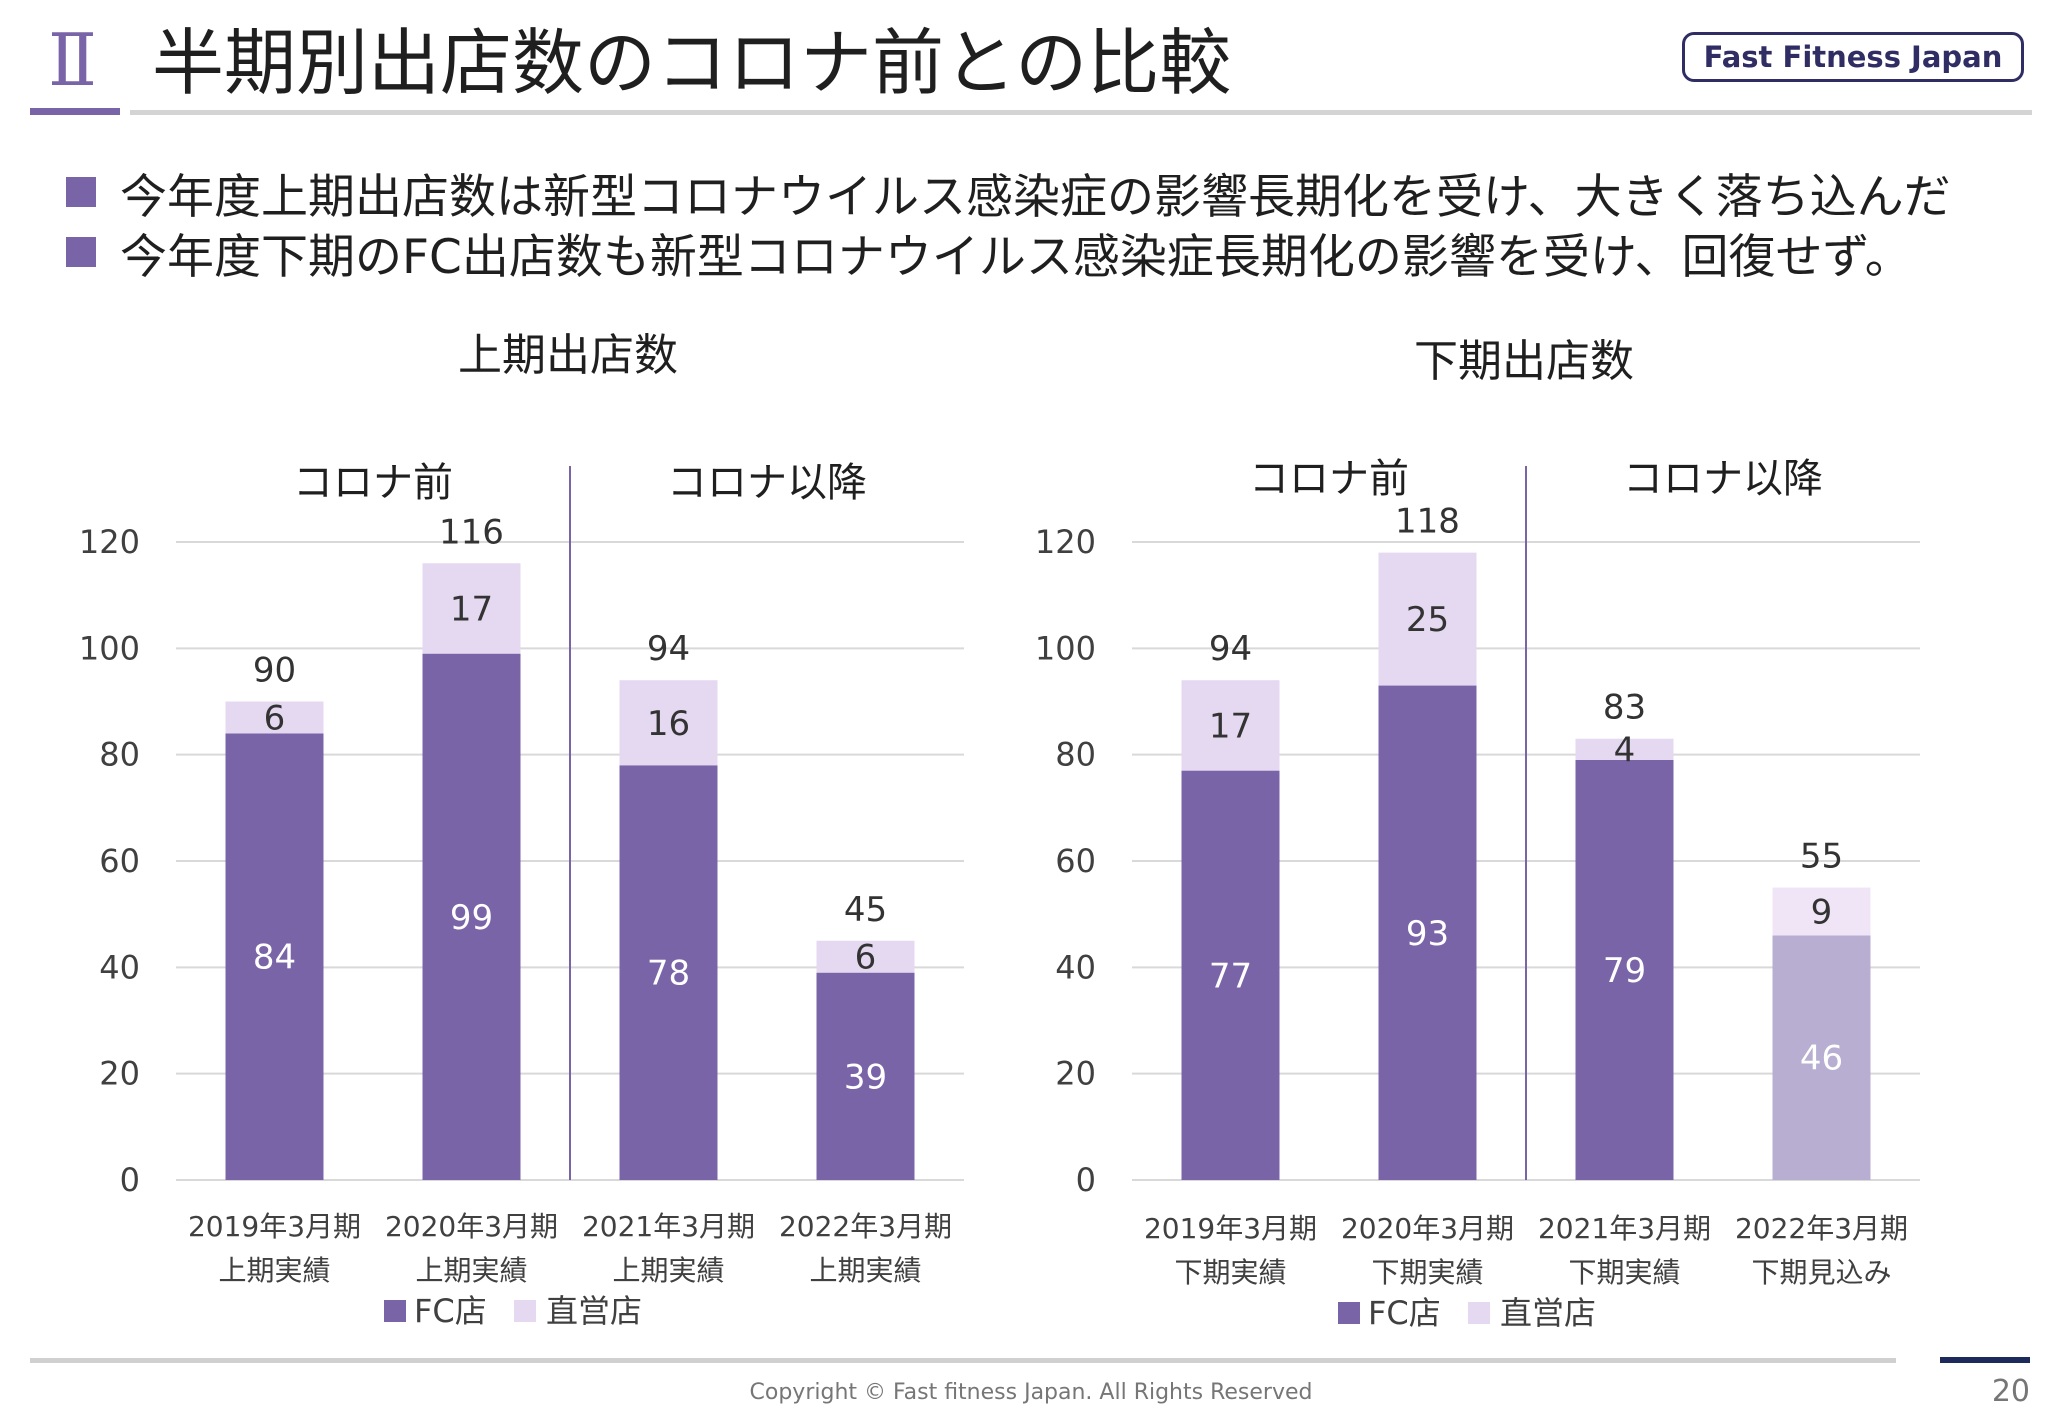 This screenshot has height=1426, width=2062. I want to click on data-label-total: 90, so click(274, 671).